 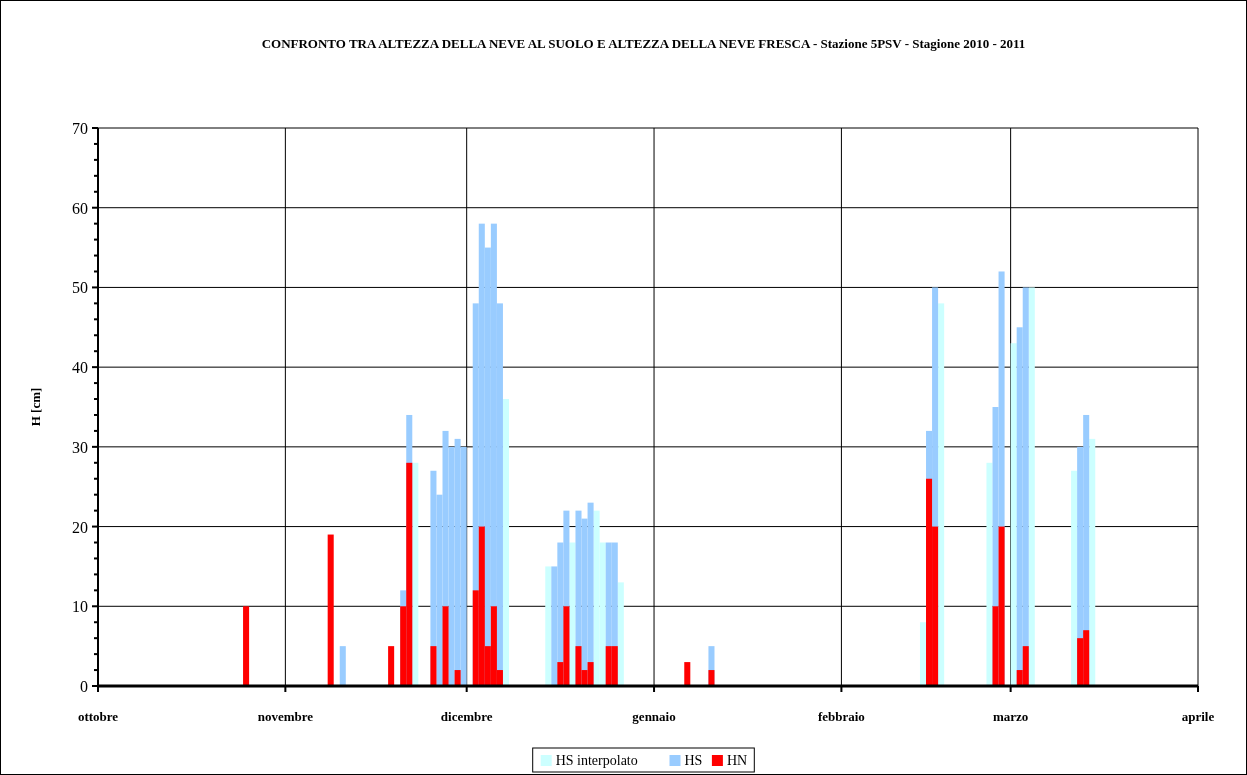 I want to click on y-tick-label: 50, so click(x=80, y=288).